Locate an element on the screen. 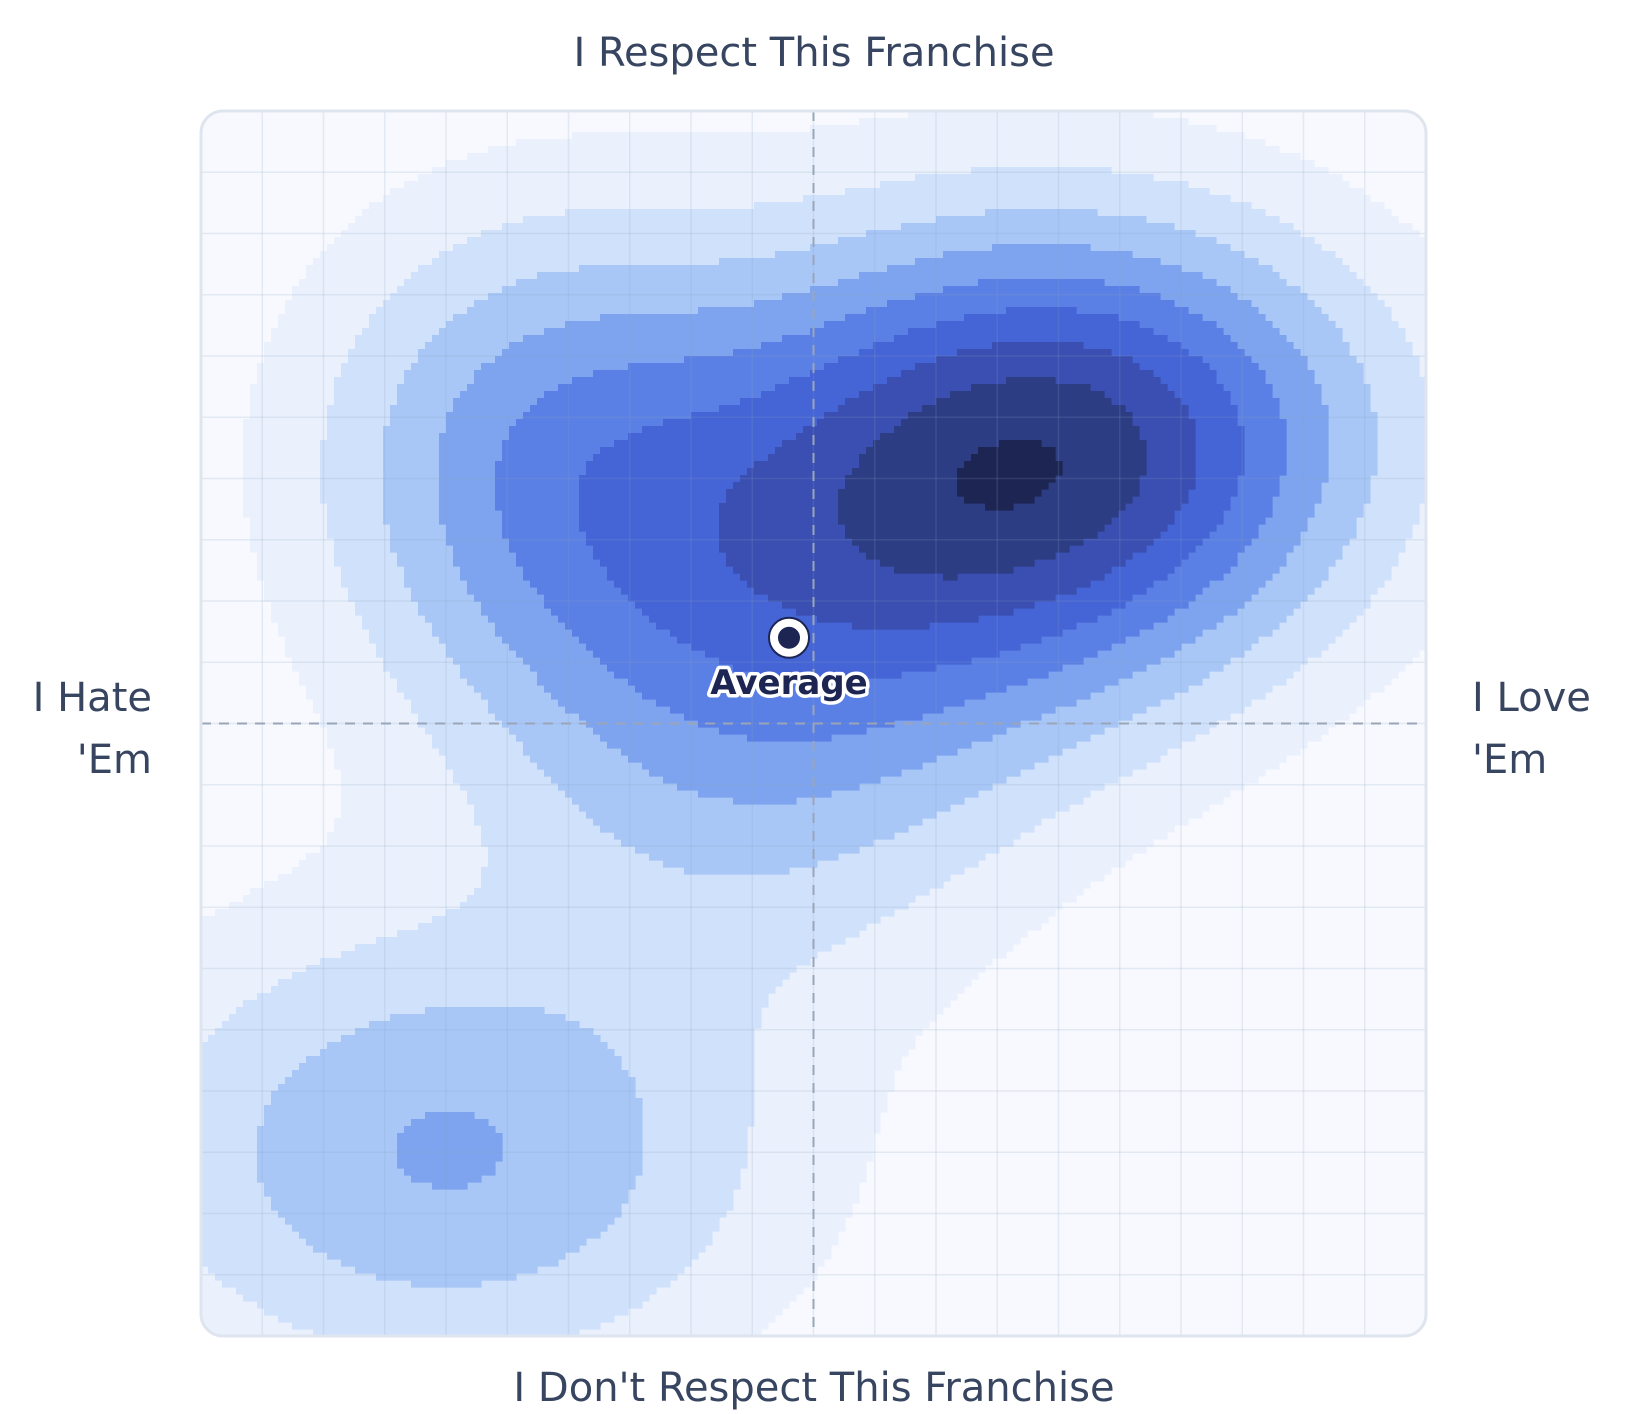 This screenshot has height=1414, width=1628. average-label: Average is located at coordinates (788, 683).